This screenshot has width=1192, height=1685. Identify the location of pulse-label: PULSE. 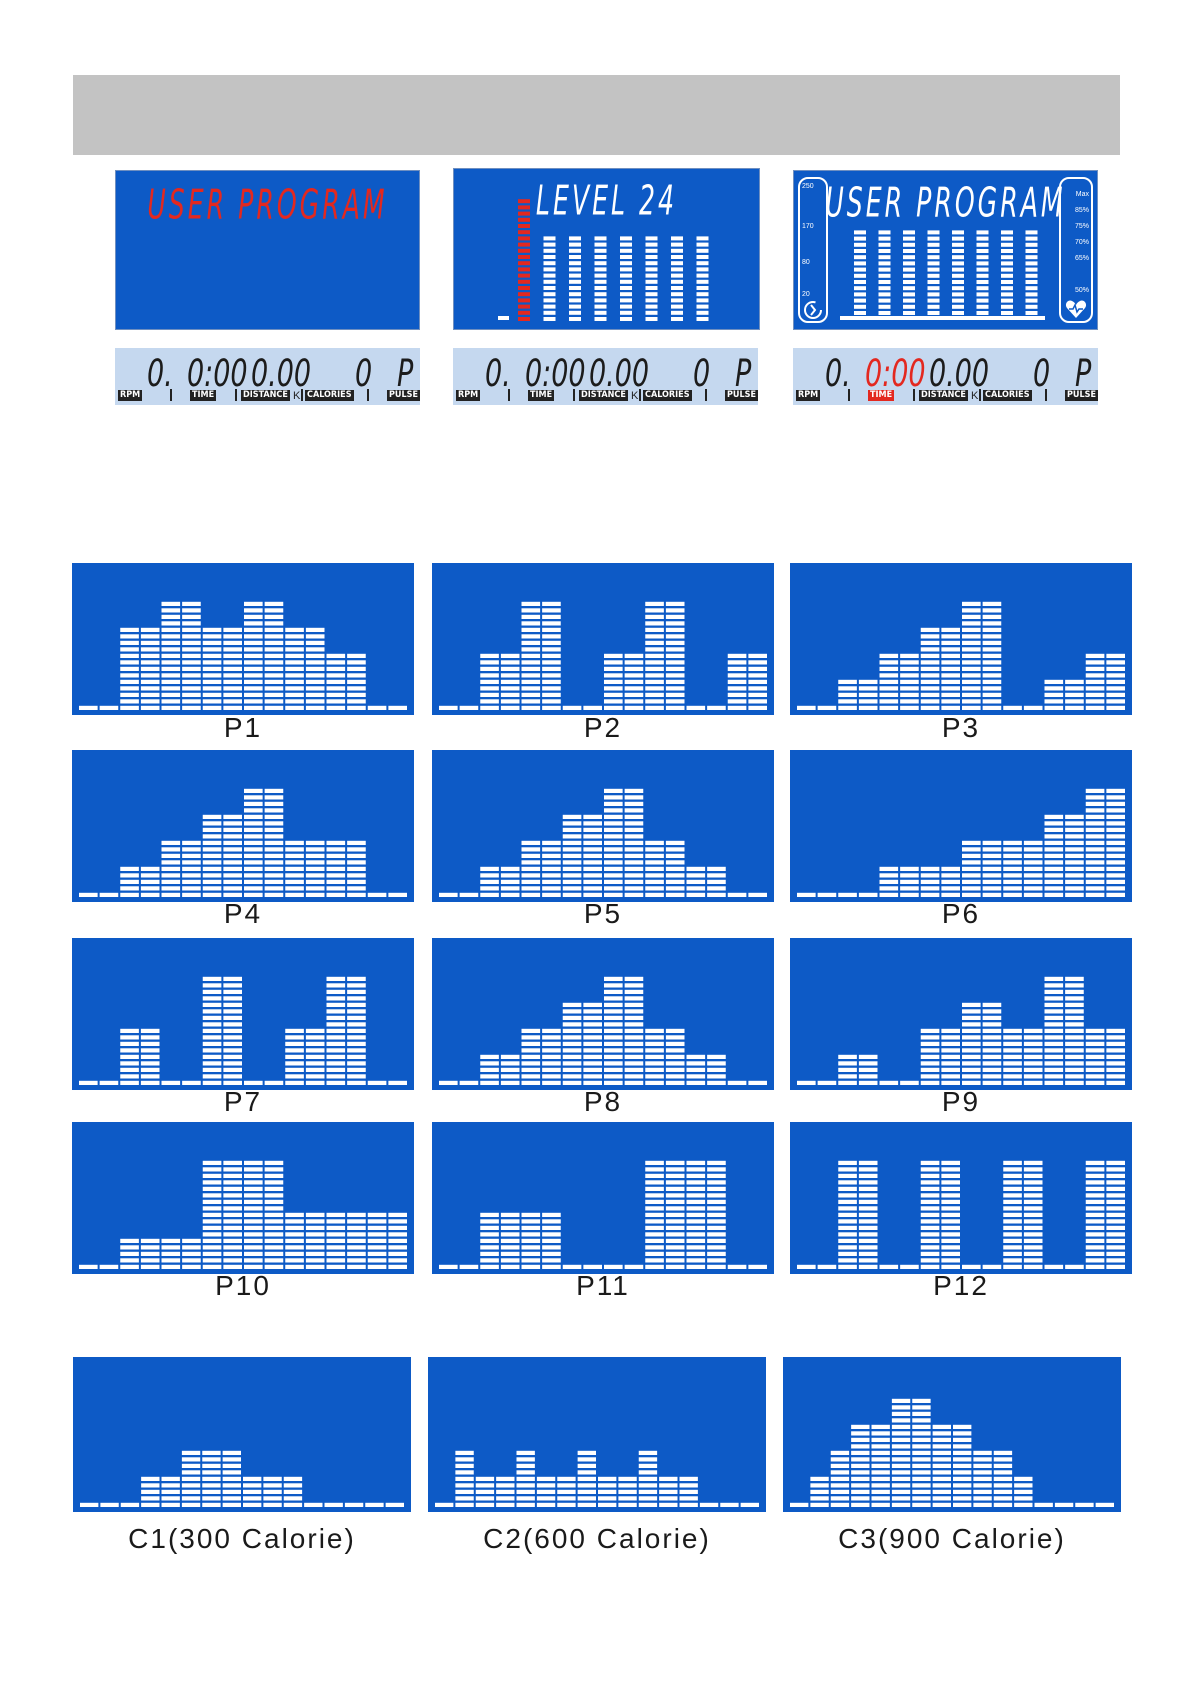
(404, 395).